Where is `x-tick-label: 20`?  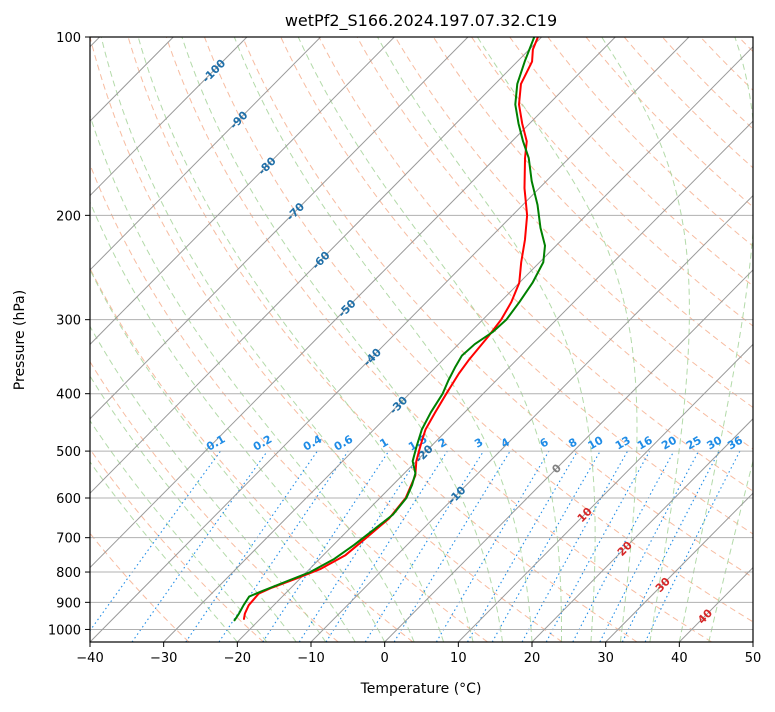 x-tick-label: 20 is located at coordinates (532, 658).